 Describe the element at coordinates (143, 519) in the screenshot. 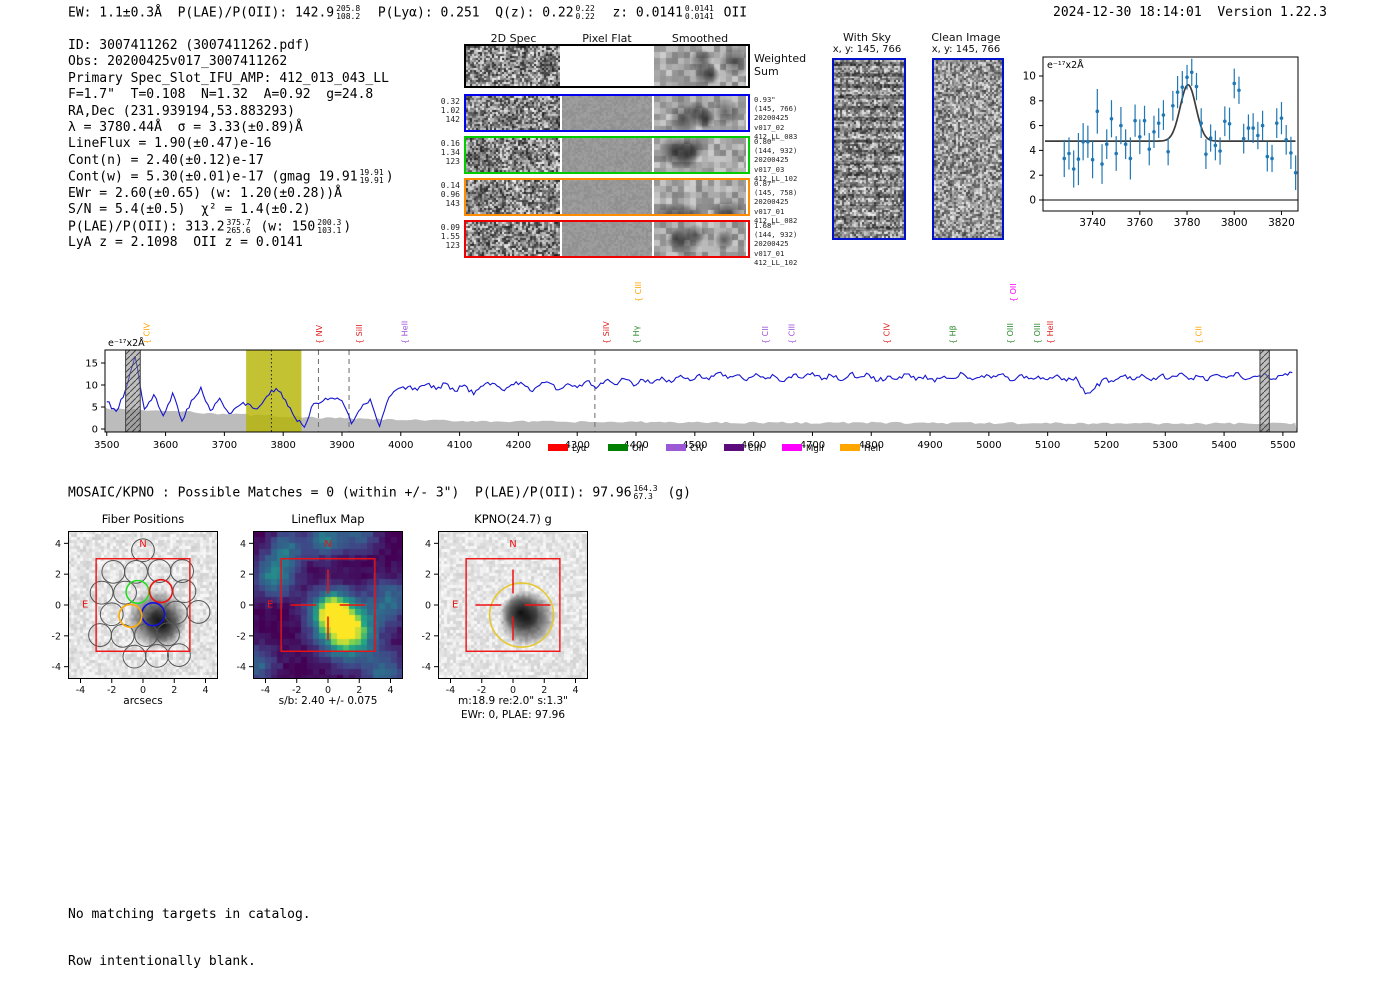

I see `cutout-title: Fiber Positions` at that location.